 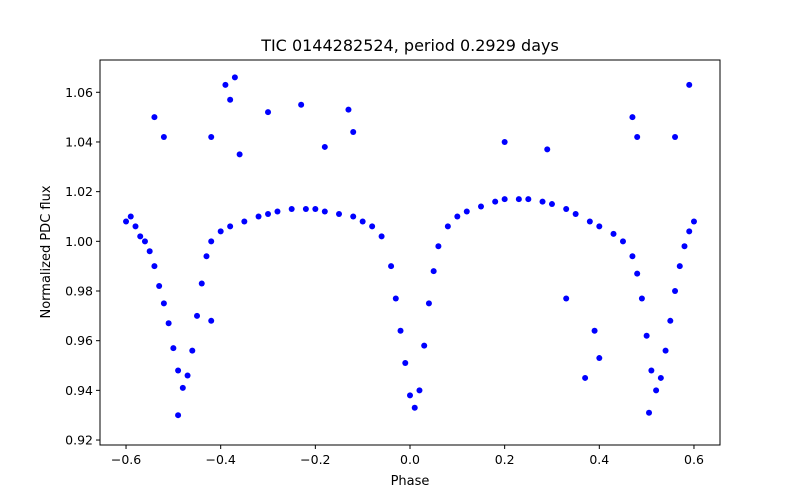 I want to click on y-tick-label: 0.98, so click(x=79, y=291).